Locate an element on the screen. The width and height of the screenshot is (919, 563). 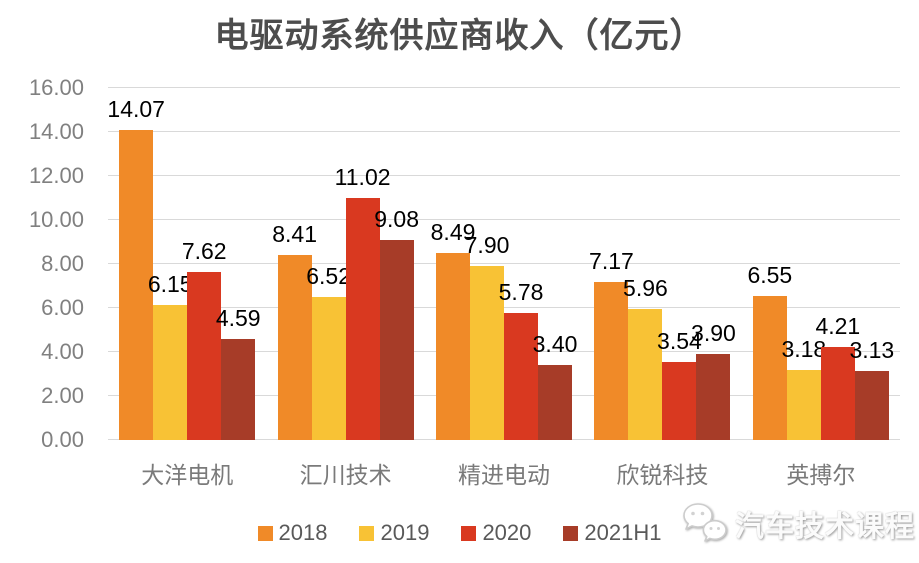
data-label: 6.15 is located at coordinates (170, 283).